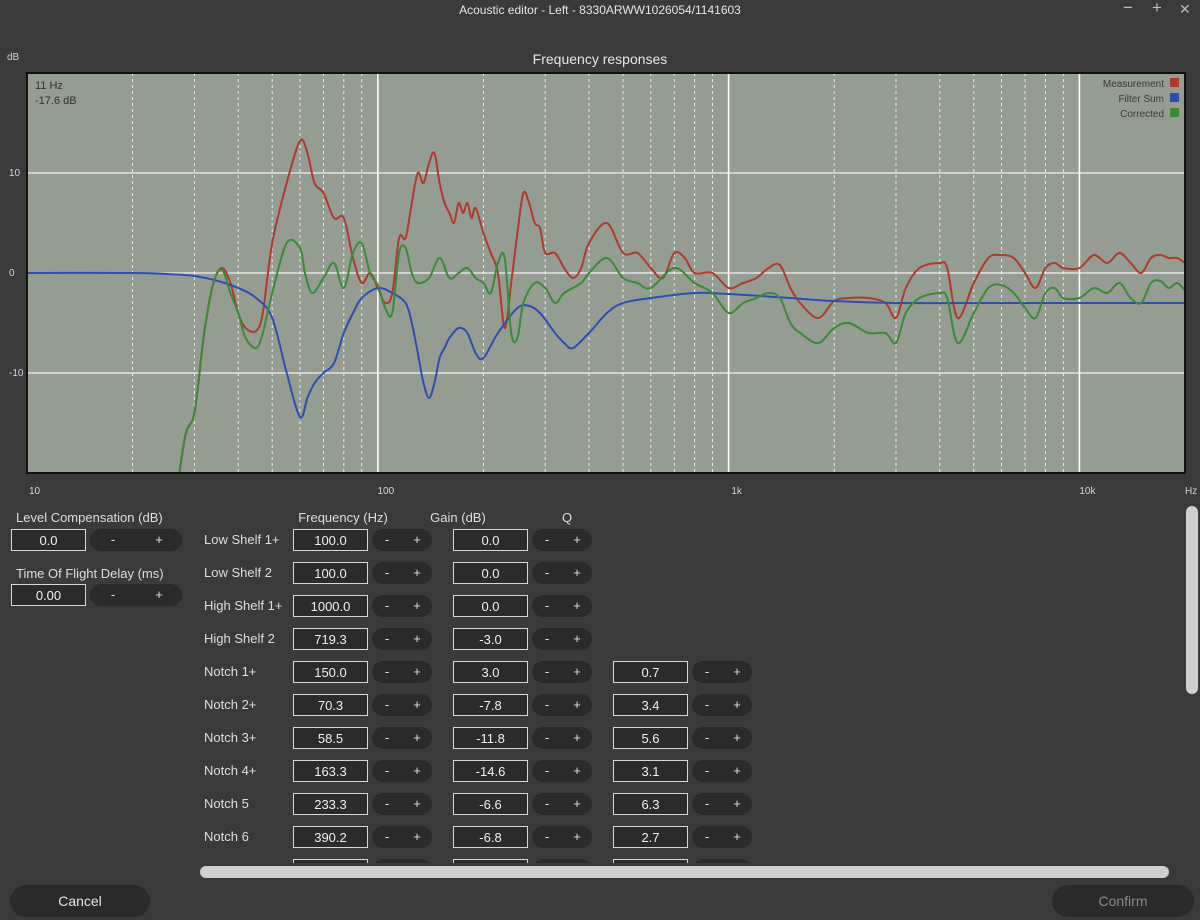 The image size is (1200, 920). I want to click on cancel-button: Cancel, so click(80, 901).